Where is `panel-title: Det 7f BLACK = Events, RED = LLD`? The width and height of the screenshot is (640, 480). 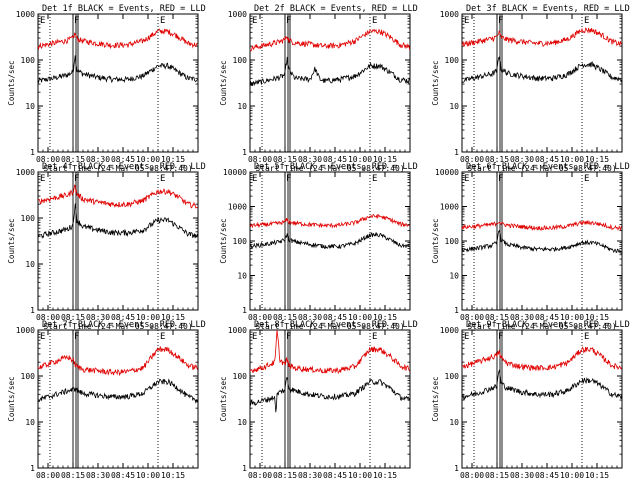 panel-title: Det 7f BLACK = Events, RED = LLD is located at coordinates (124, 325).